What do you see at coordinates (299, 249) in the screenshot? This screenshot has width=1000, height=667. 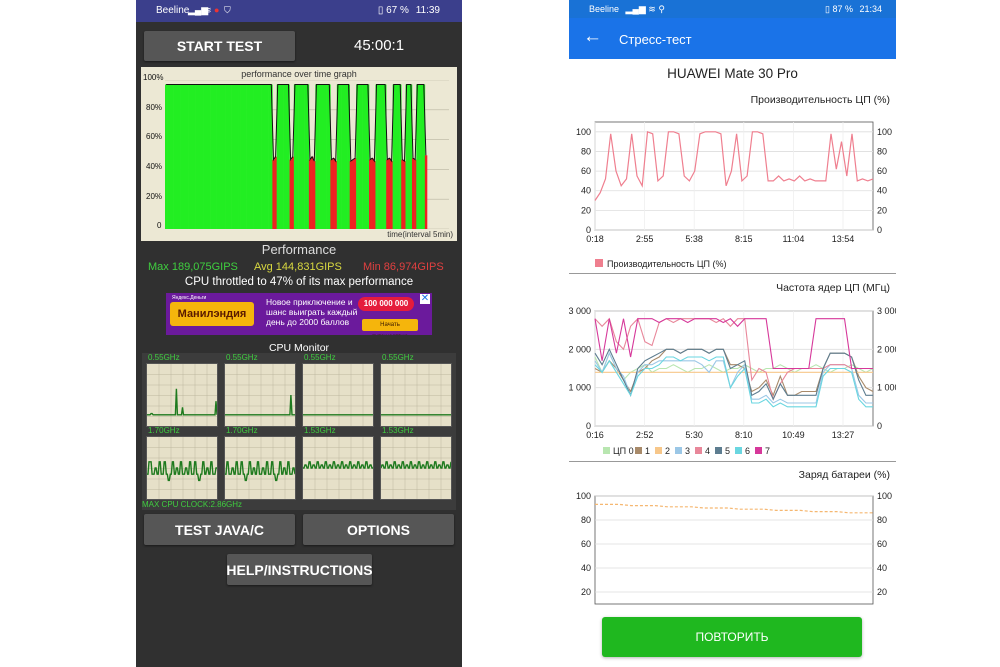 I see `performance-title: Performance` at bounding box center [299, 249].